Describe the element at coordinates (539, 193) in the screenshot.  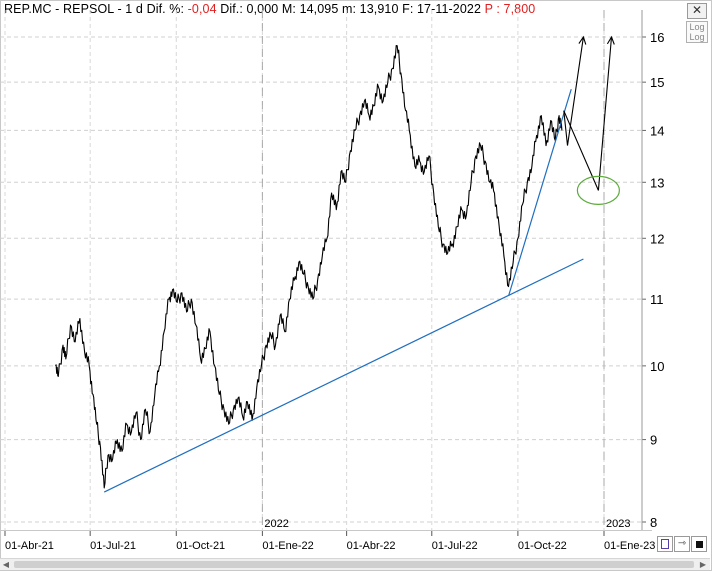
I see `trendline` at that location.